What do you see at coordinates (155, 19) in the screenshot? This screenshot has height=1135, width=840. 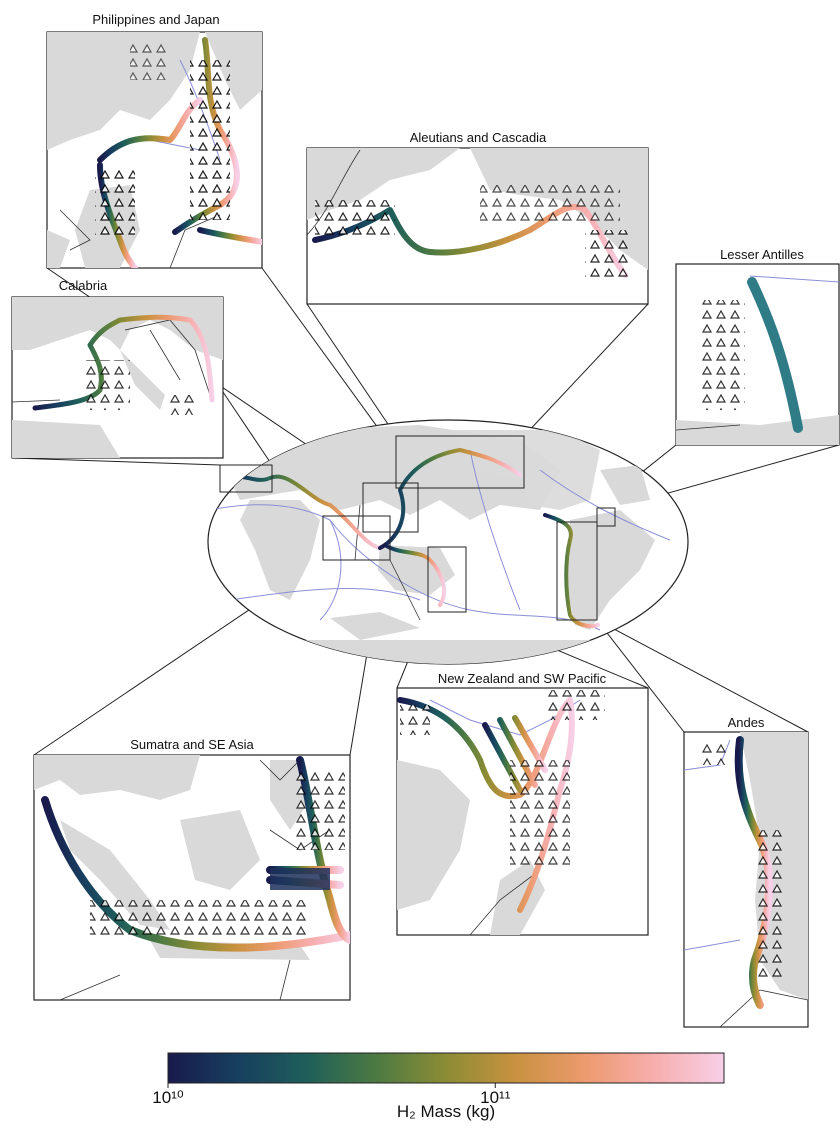 I see `inset-title: Philippines and Japan` at bounding box center [155, 19].